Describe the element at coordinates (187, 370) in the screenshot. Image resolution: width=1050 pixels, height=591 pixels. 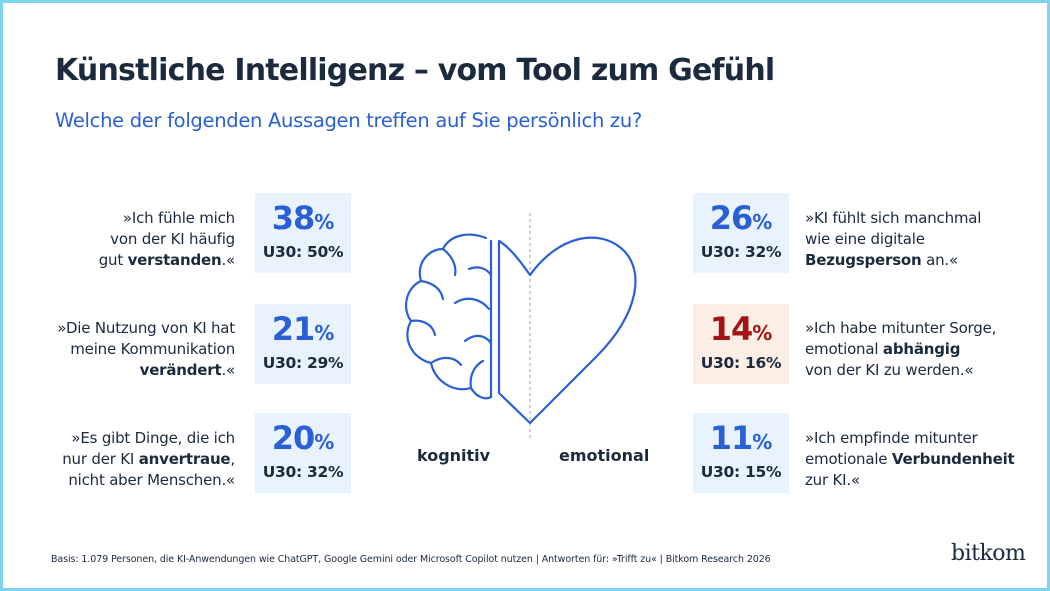
I see `statement-line: verändert.«` at that location.